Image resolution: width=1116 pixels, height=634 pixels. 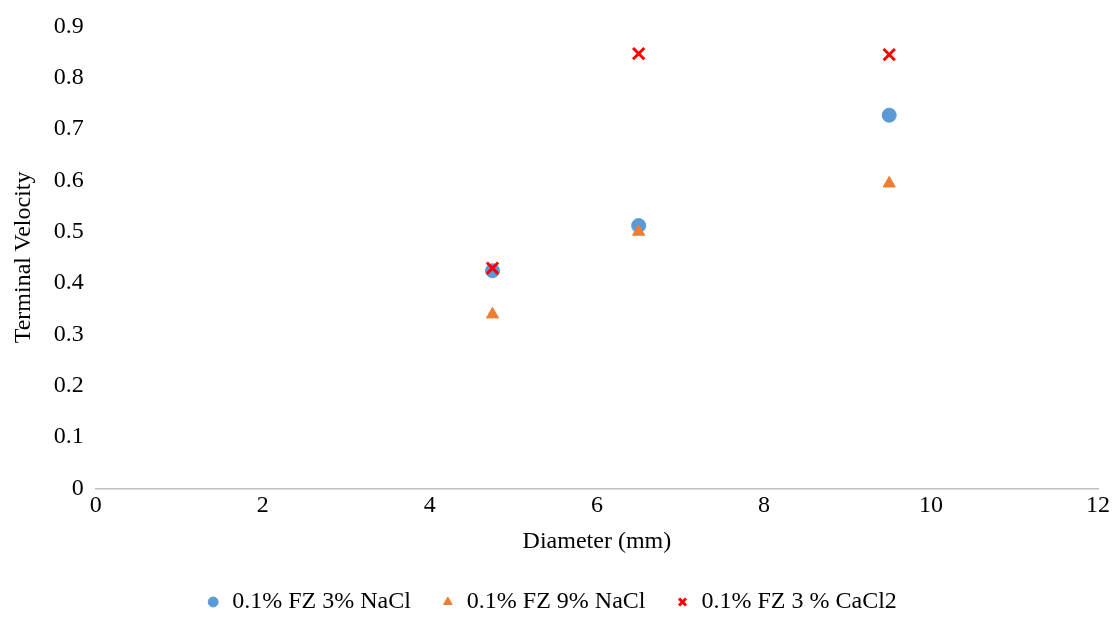 What do you see at coordinates (596, 504) in the screenshot?
I see `x-tick-label: 6` at bounding box center [596, 504].